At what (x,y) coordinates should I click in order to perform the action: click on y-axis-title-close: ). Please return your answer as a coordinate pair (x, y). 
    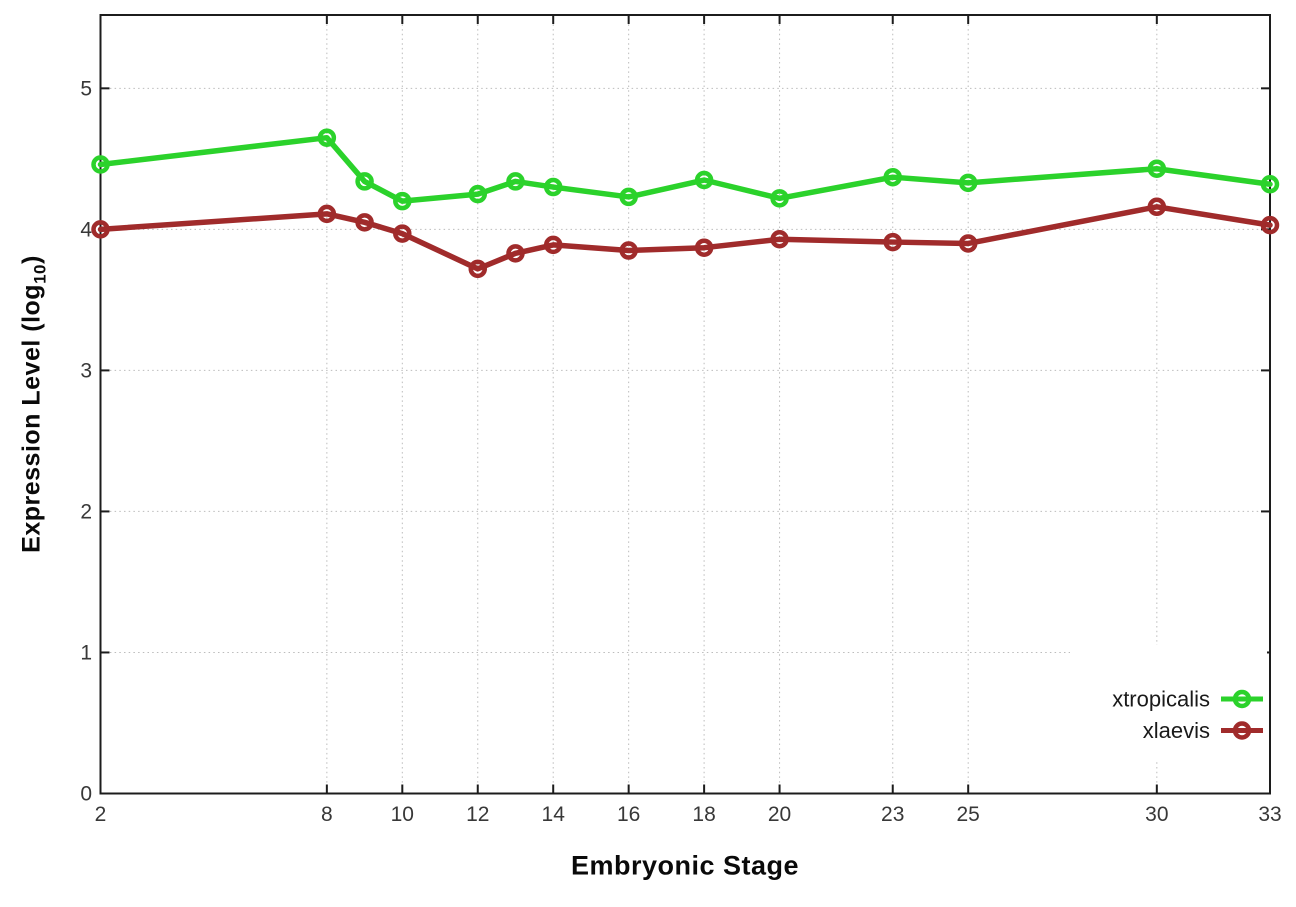
    Looking at the image, I should click on (31, 259).